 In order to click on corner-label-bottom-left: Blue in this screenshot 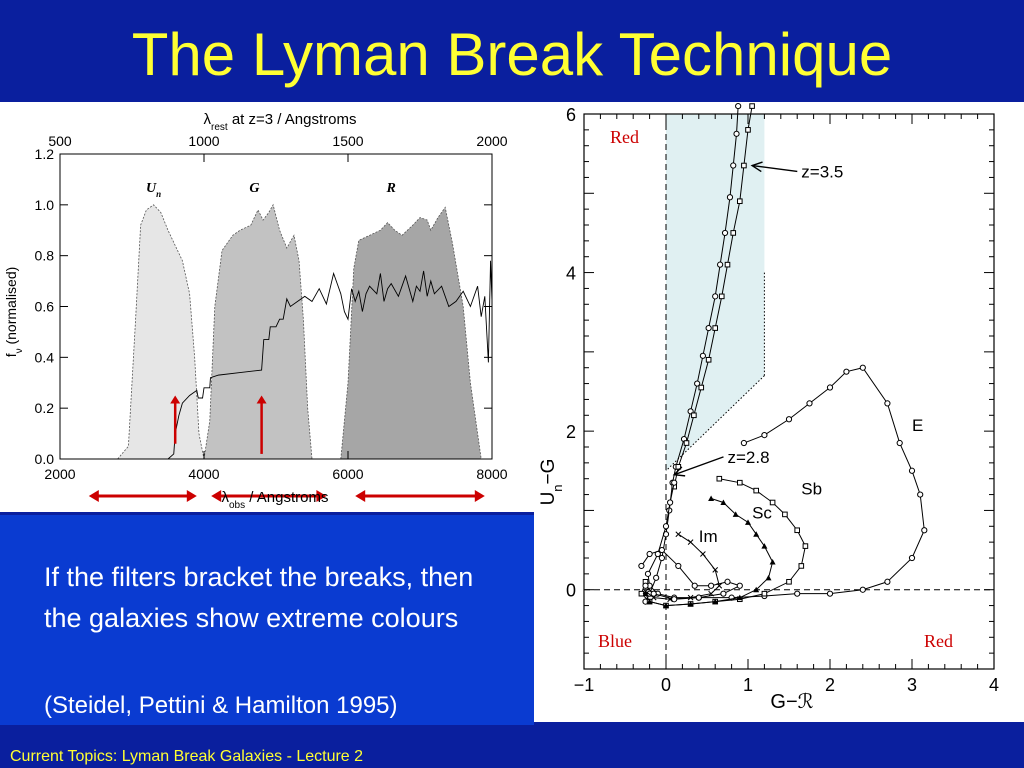, I will do `click(615, 641)`.